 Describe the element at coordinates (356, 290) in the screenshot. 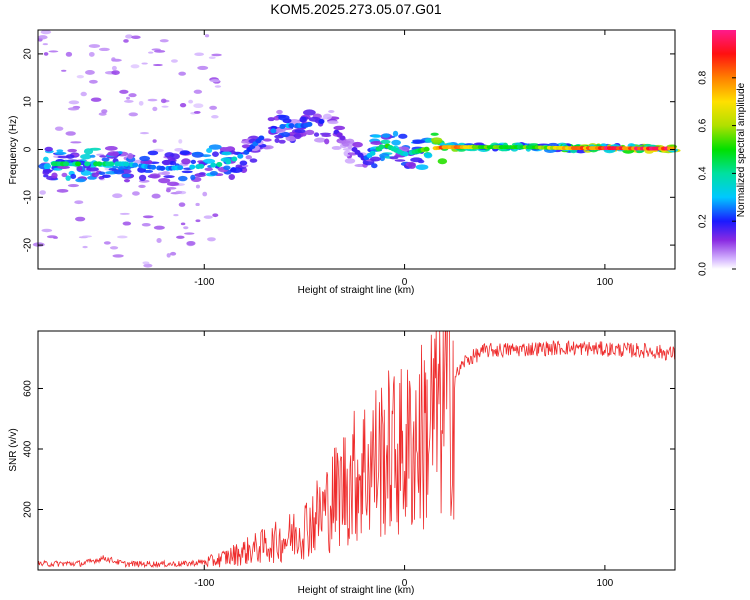

I see `spectrogram-xlabel: Height of straight line (km)` at that location.